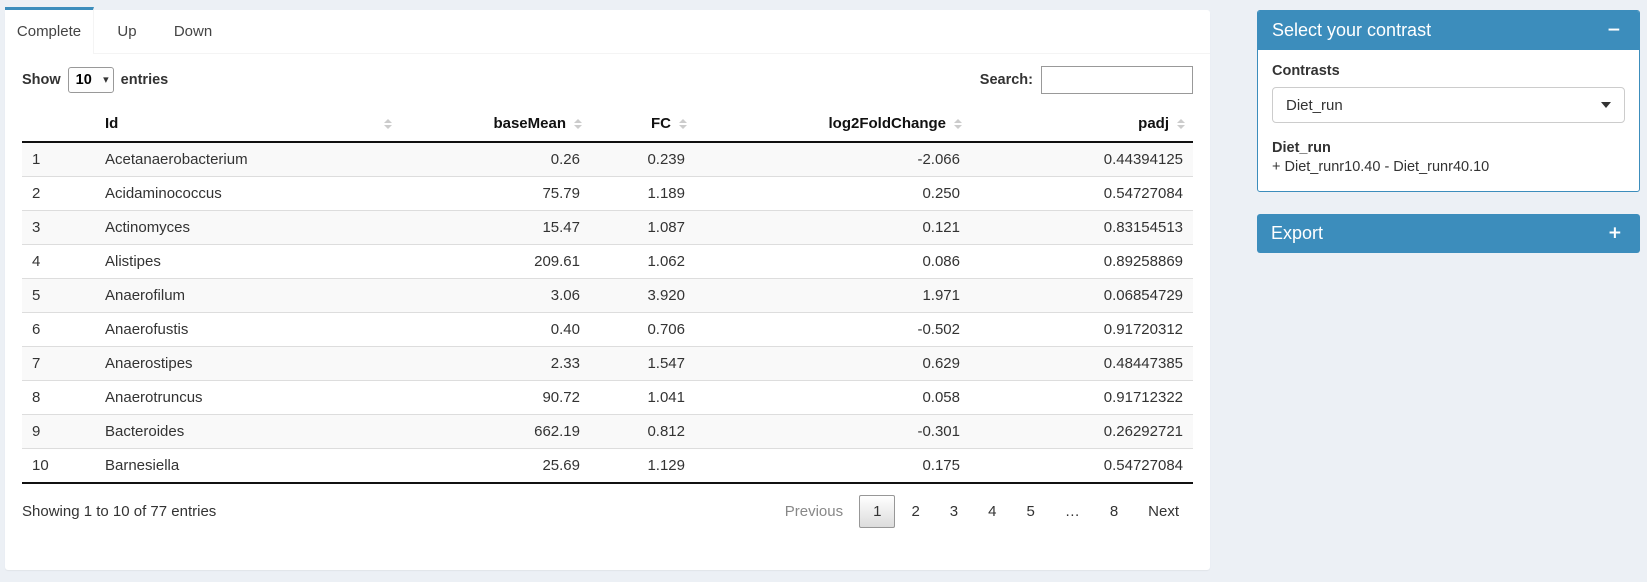 This screenshot has width=1647, height=582. I want to click on cell-basemean: 15.47, so click(495, 227).